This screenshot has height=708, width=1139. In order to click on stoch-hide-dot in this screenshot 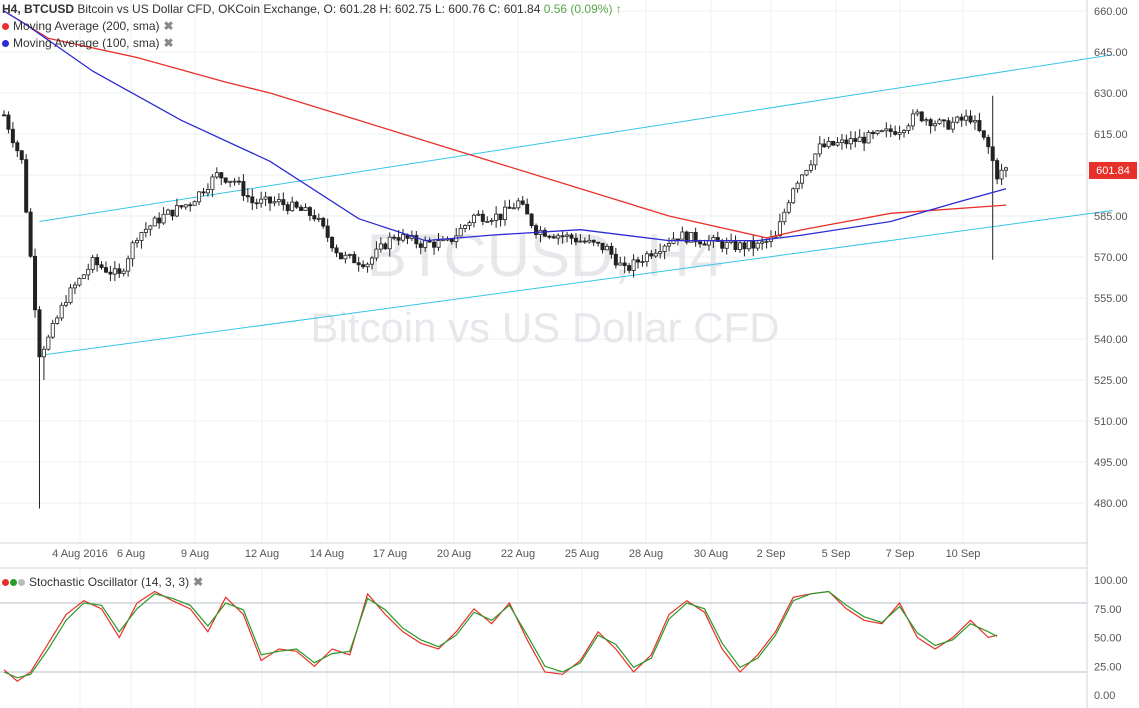, I will do `click(21, 583)`.